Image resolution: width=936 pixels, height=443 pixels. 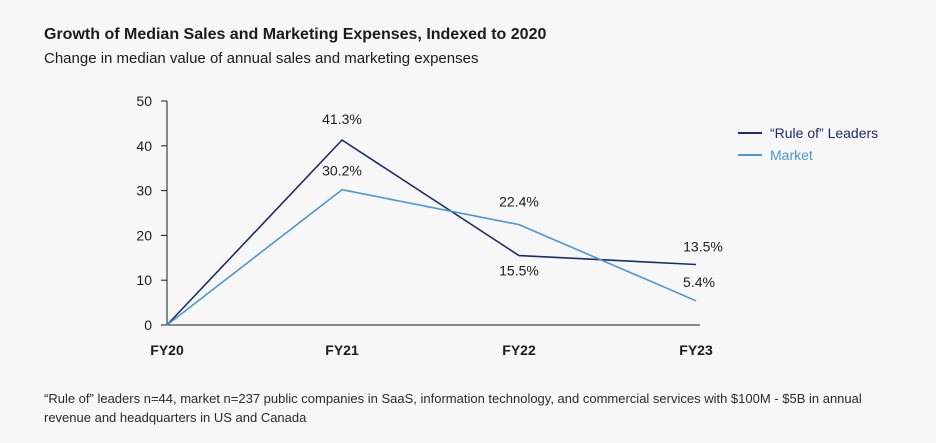 I want to click on y-tick-label: 30, so click(x=144, y=191).